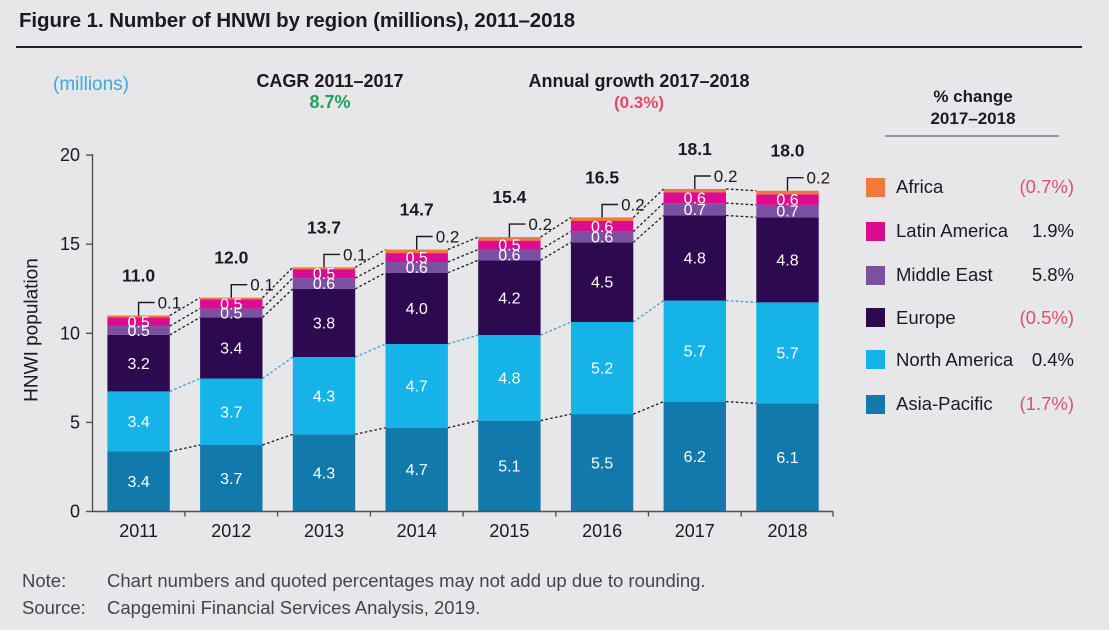 The image size is (1109, 630). What do you see at coordinates (75, 512) in the screenshot?
I see `svg-text: 0` at bounding box center [75, 512].